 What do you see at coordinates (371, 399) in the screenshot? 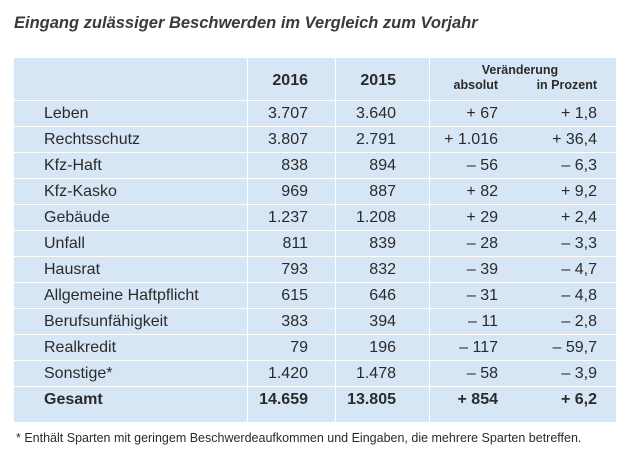
I see `cell-2015: 13.805` at bounding box center [371, 399].